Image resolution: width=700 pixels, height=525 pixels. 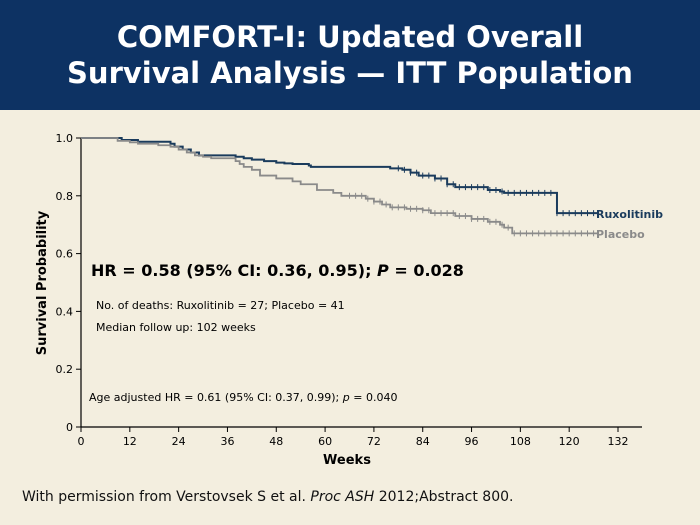 What do you see at coordinates (227, 441) in the screenshot?
I see `x-tick-label: 36` at bounding box center [227, 441].